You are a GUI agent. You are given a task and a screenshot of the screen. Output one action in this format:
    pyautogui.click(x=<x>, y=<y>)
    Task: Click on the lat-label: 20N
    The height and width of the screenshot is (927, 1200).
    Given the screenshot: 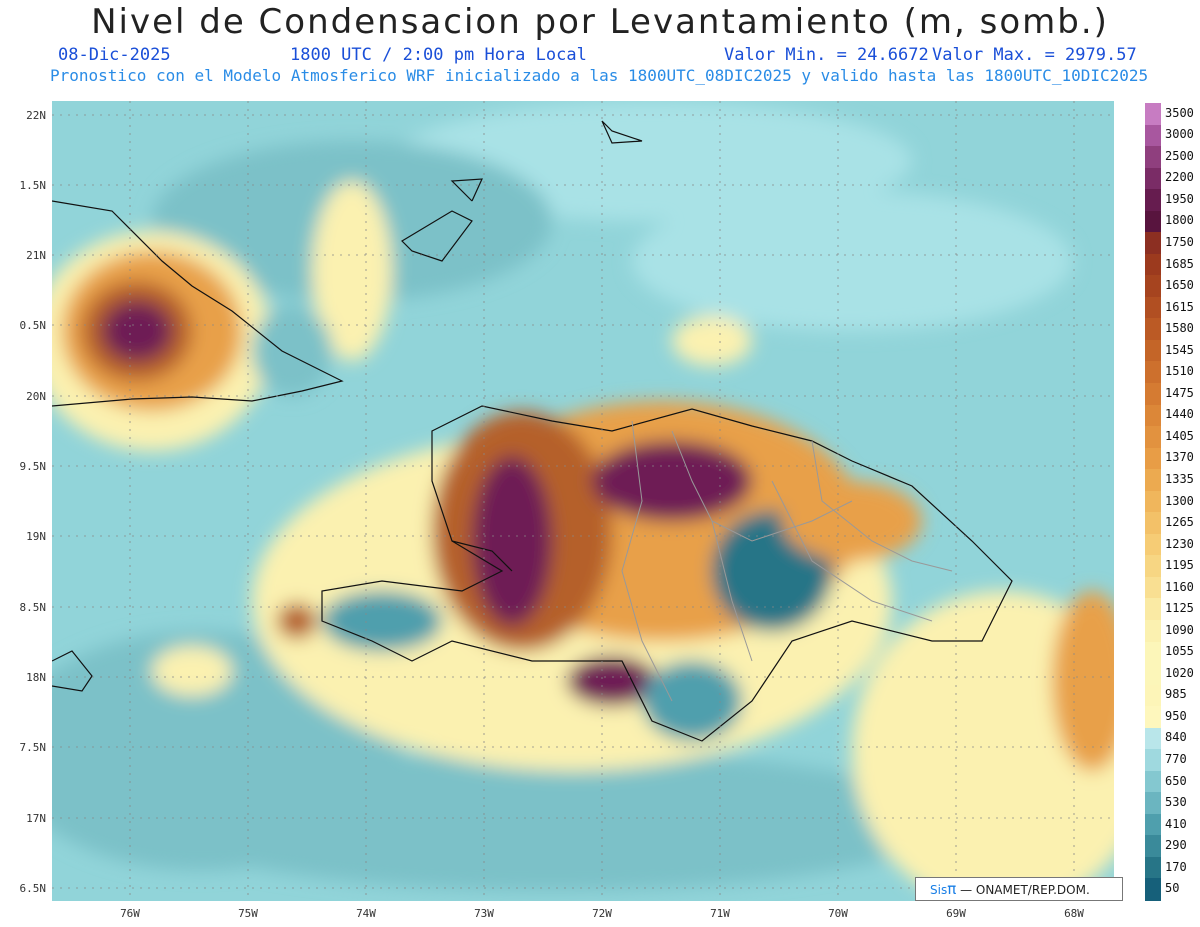 What is the action you would take?
    pyautogui.click(x=36, y=396)
    